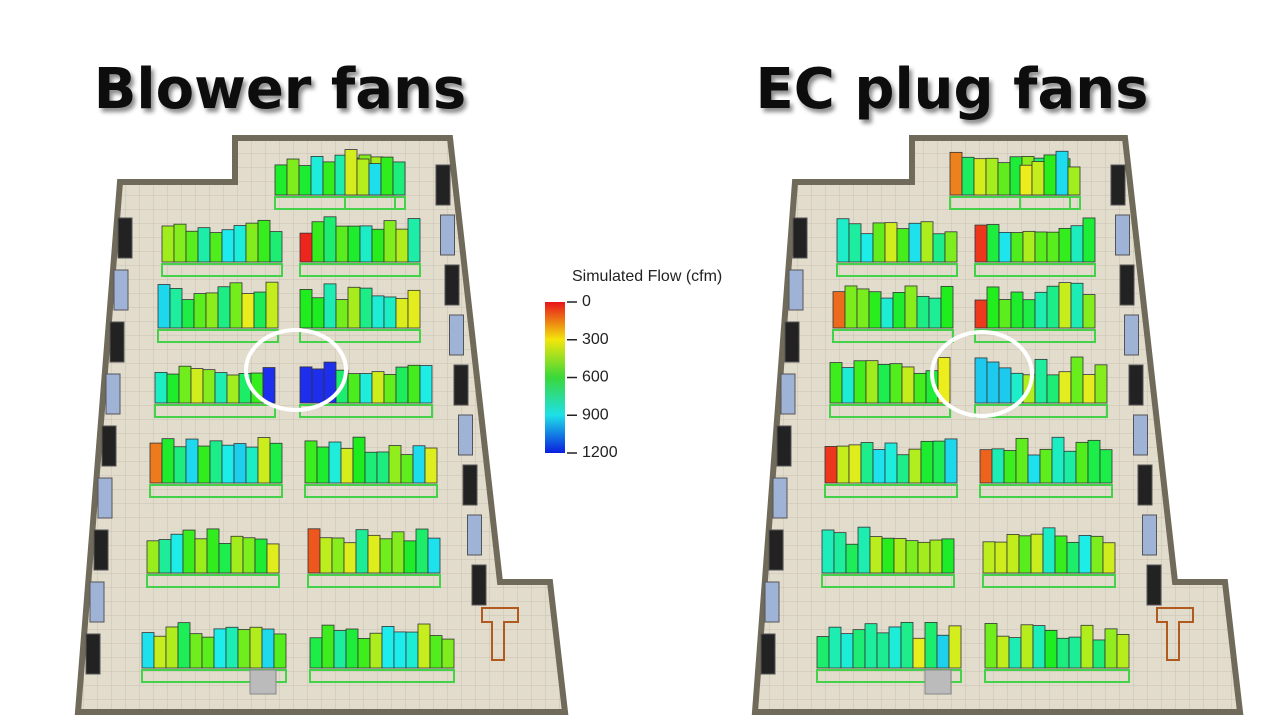 The image size is (1280, 720). What do you see at coordinates (280, 89) in the screenshot?
I see `panel-title: Blower fans` at bounding box center [280, 89].